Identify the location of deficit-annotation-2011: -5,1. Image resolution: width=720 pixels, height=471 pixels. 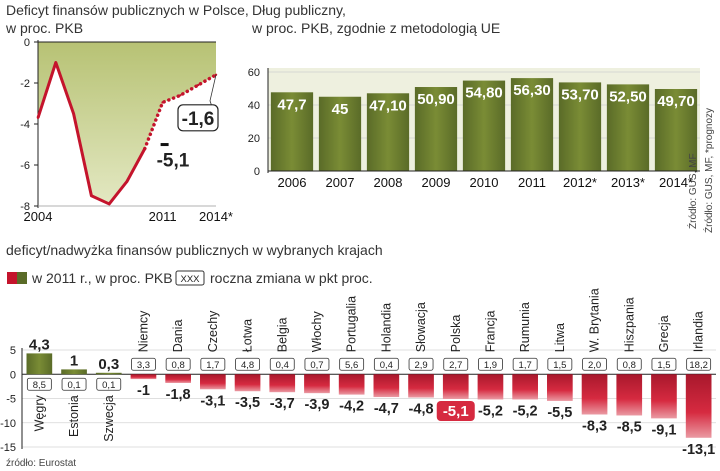
(173, 161).